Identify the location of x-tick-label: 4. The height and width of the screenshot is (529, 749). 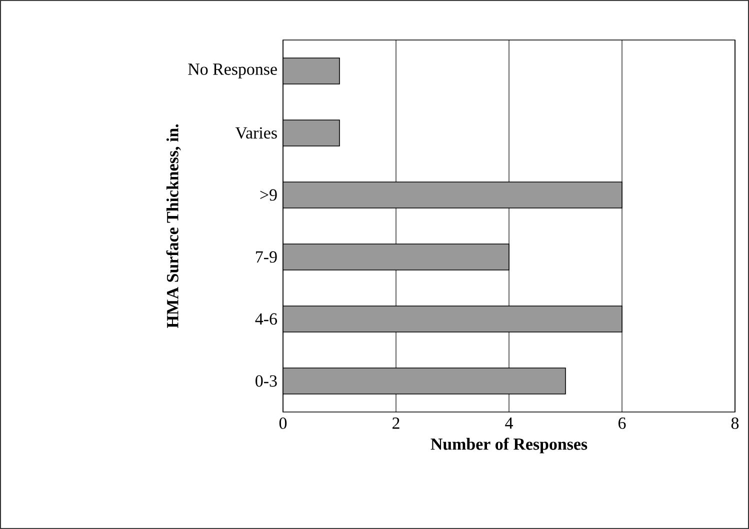
(509, 423).